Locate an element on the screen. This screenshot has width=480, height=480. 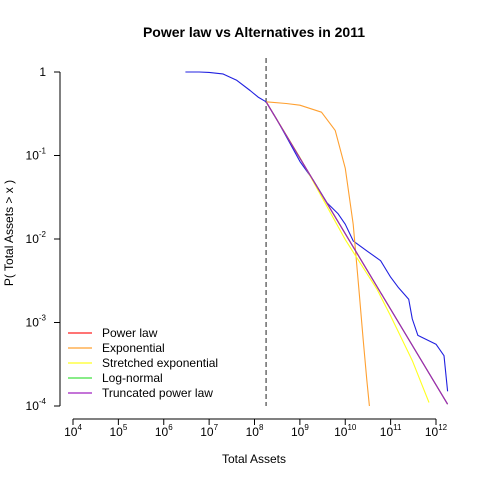
x-tick-label: 10¹¹ is located at coordinates (391, 431).